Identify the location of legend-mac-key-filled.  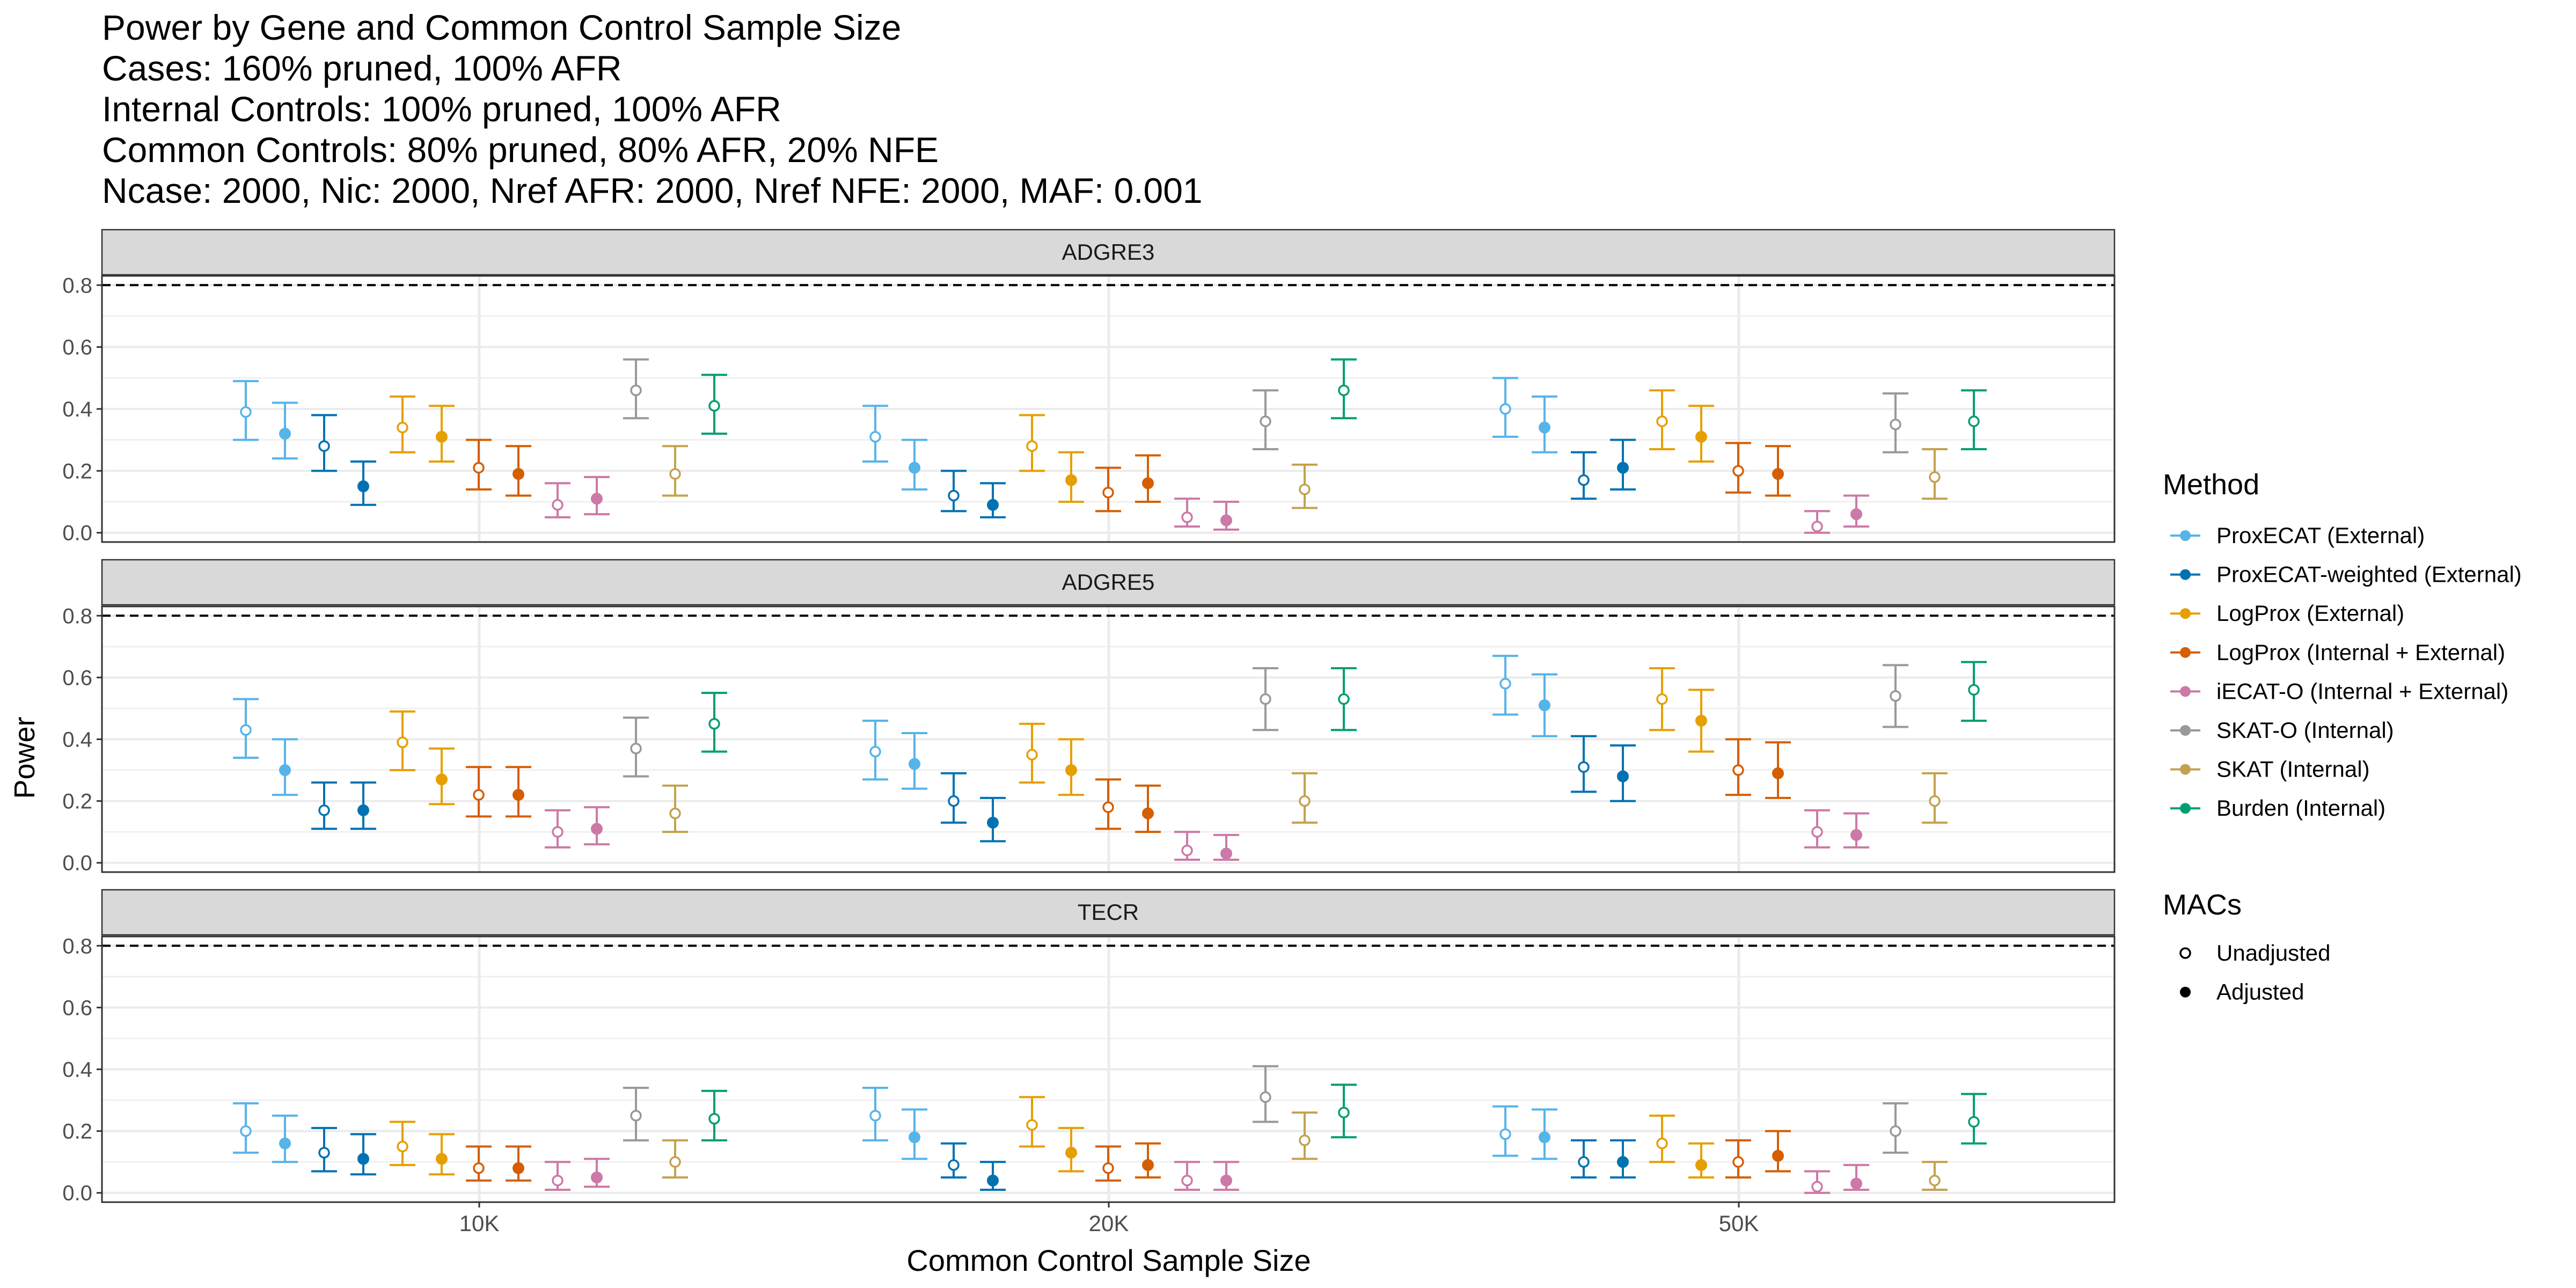
(2185, 992).